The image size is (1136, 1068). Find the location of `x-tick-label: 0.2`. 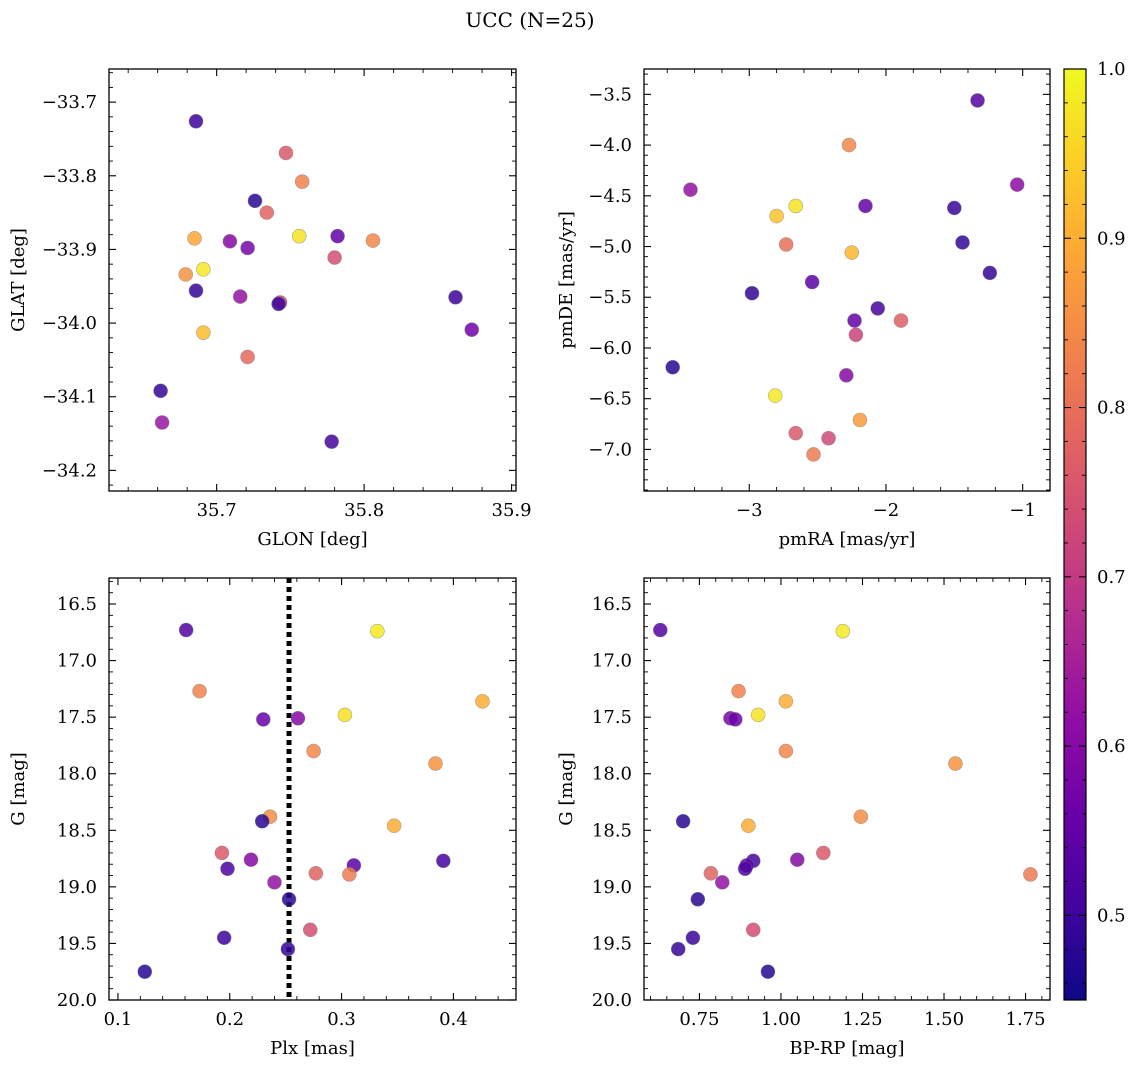

x-tick-label: 0.2 is located at coordinates (229, 1019).